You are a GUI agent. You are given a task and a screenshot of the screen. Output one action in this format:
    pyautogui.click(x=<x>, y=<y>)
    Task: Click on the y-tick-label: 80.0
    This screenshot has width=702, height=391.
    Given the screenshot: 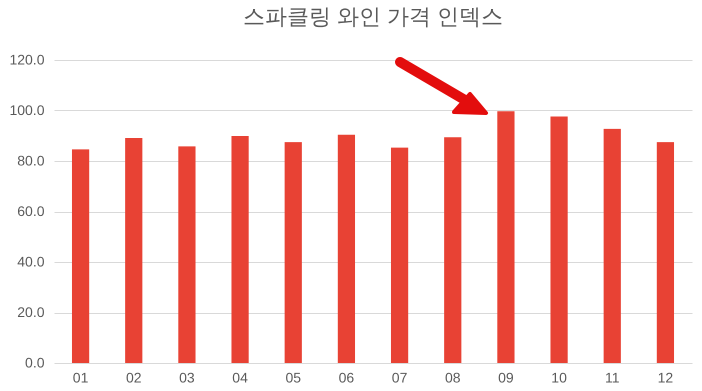 What is the action you would take?
    pyautogui.click(x=31, y=160)
    